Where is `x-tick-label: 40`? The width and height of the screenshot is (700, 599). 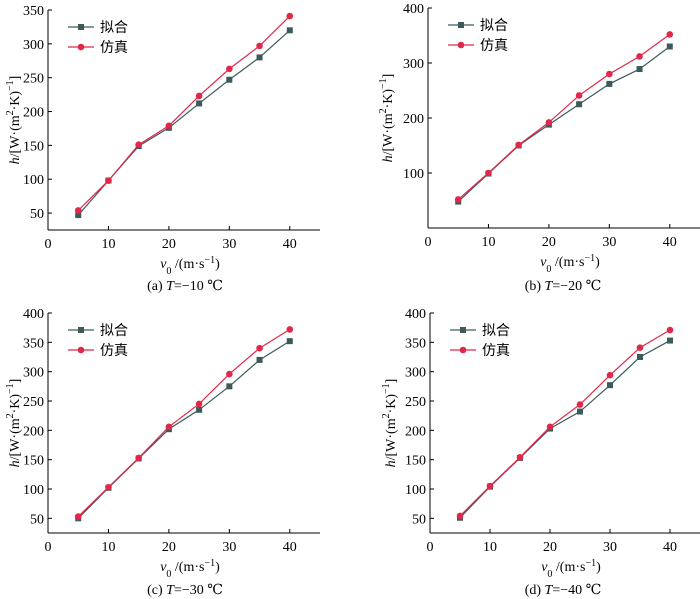 x-tick-label: 40 is located at coordinates (290, 547).